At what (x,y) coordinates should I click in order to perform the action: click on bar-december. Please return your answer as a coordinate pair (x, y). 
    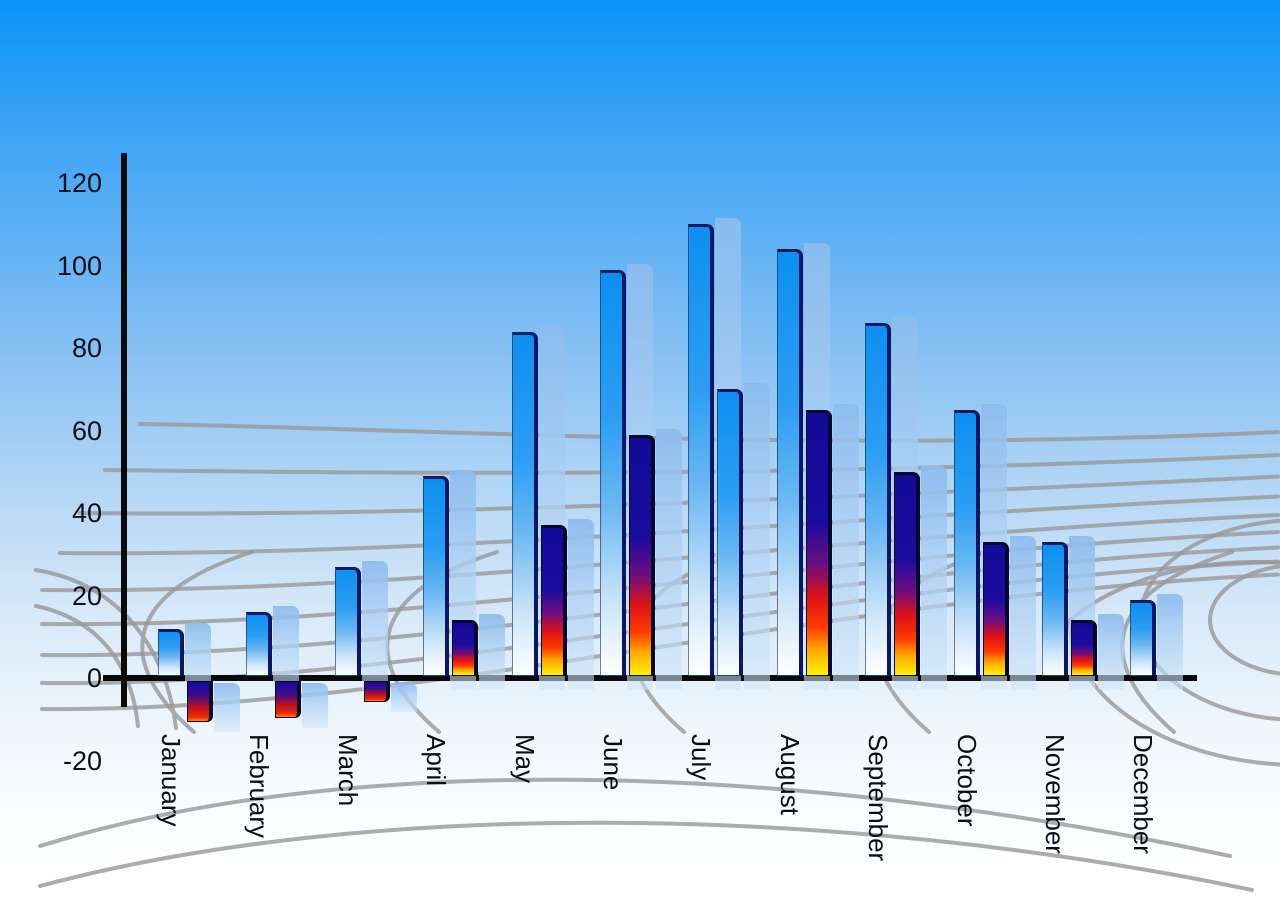
    Looking at the image, I should click on (1143, 637).